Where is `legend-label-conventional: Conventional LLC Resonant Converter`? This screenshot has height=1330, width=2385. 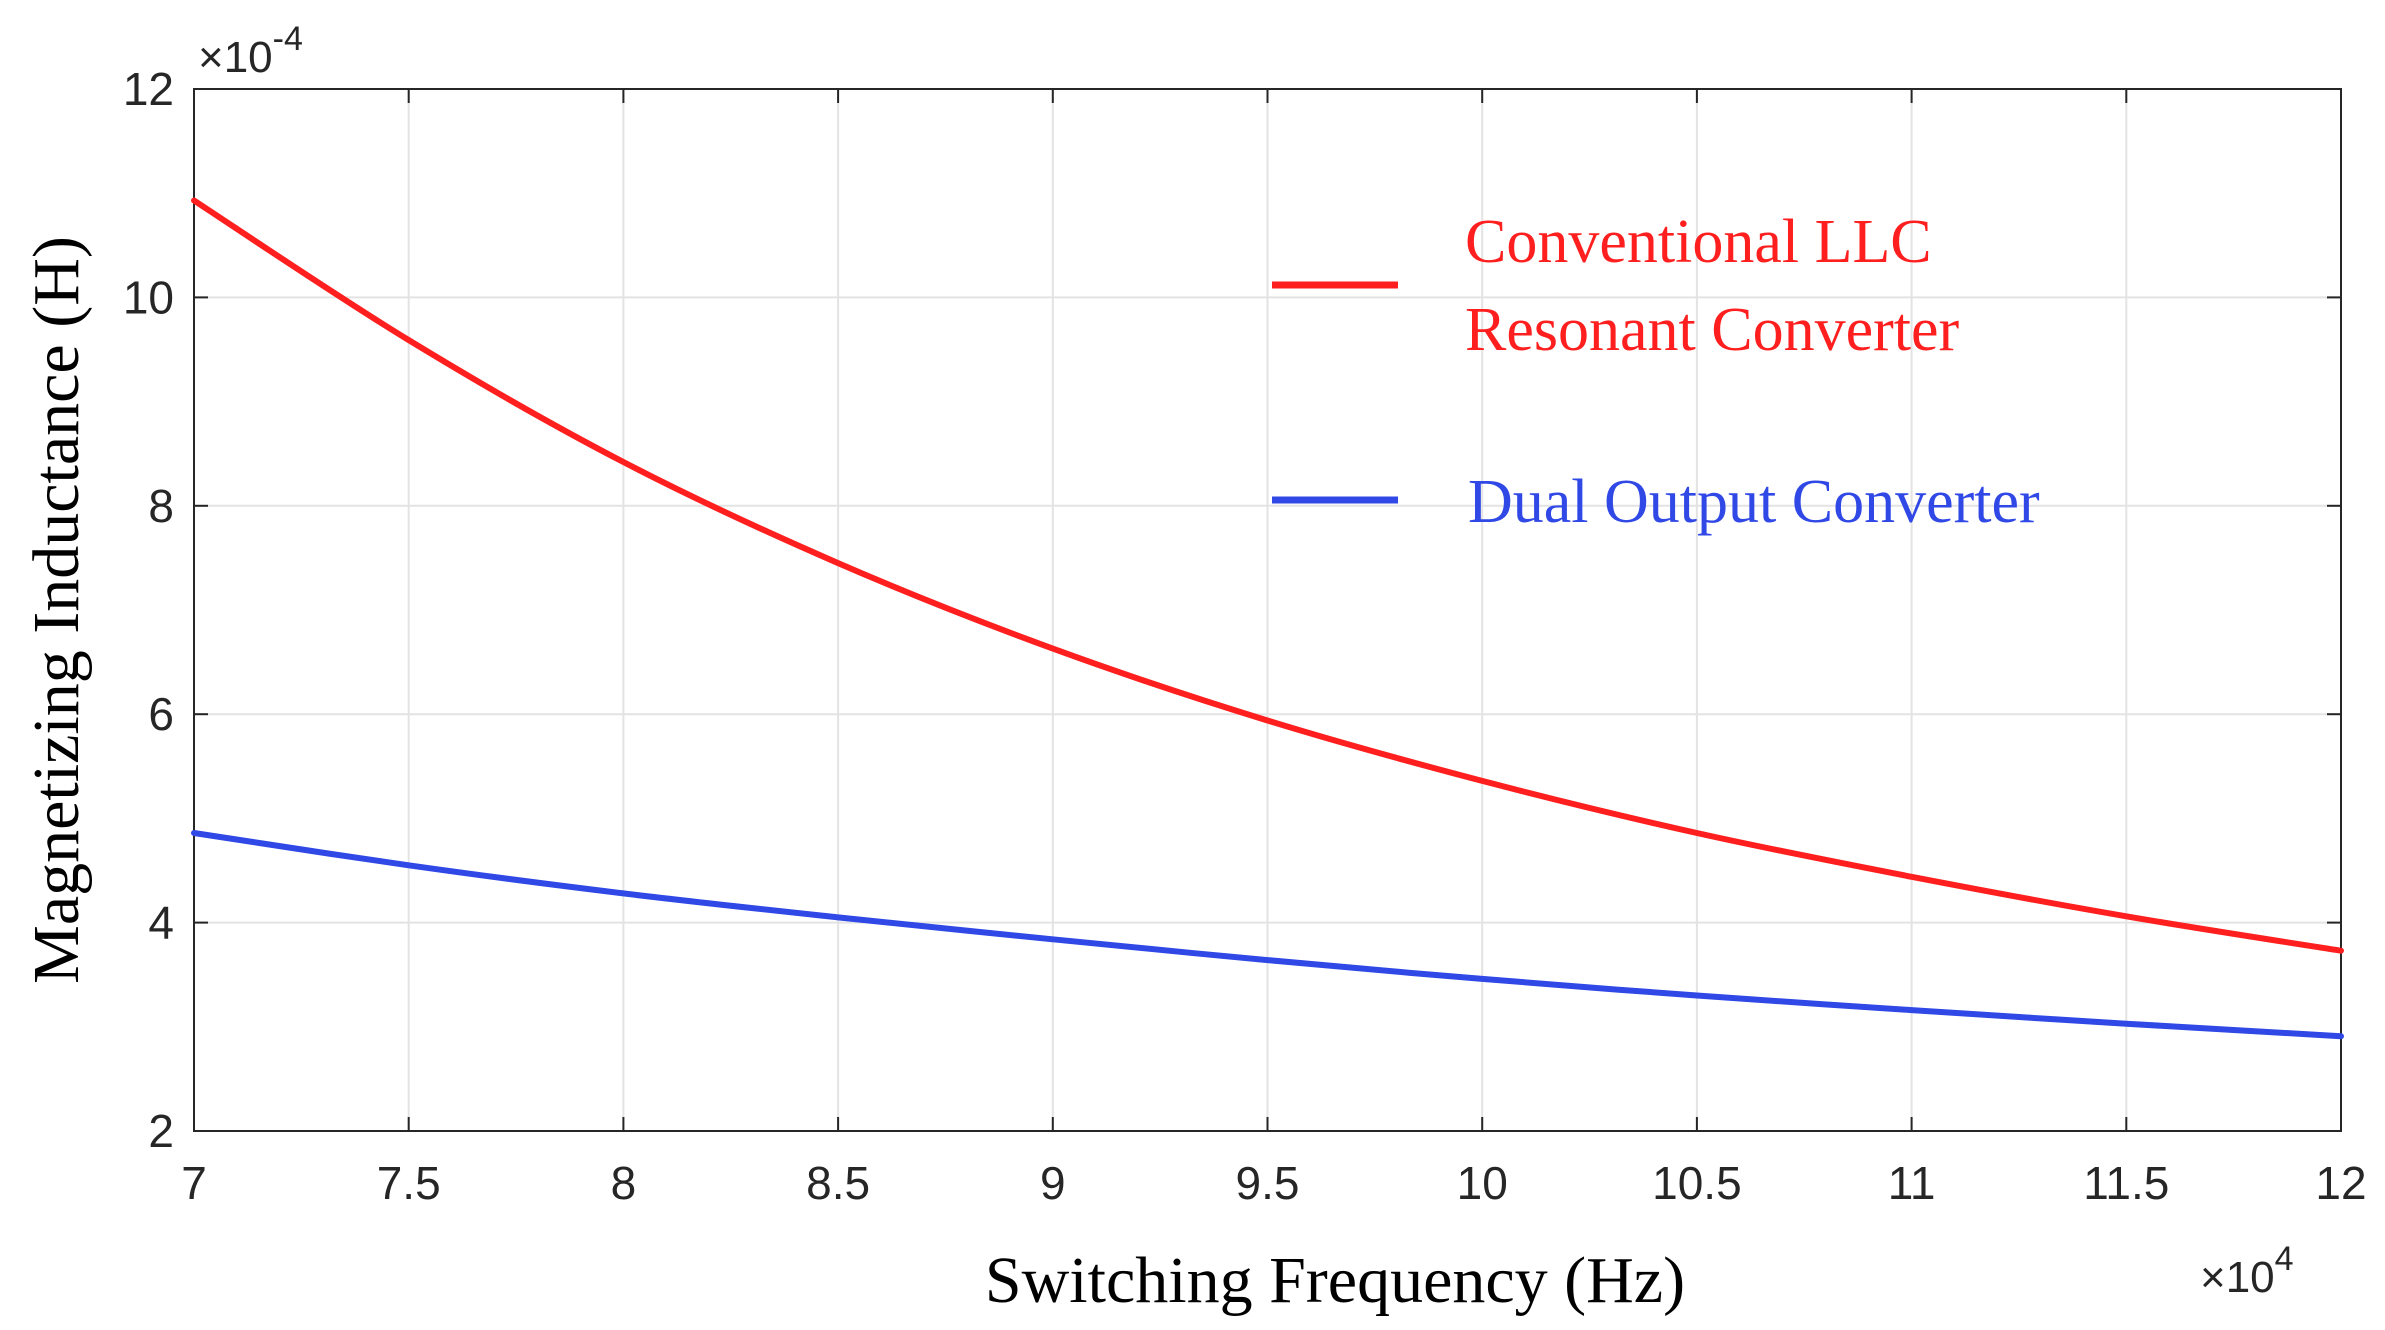
legend-label-conventional: Conventional LLC Resonant Converter is located at coordinates (1712, 286).